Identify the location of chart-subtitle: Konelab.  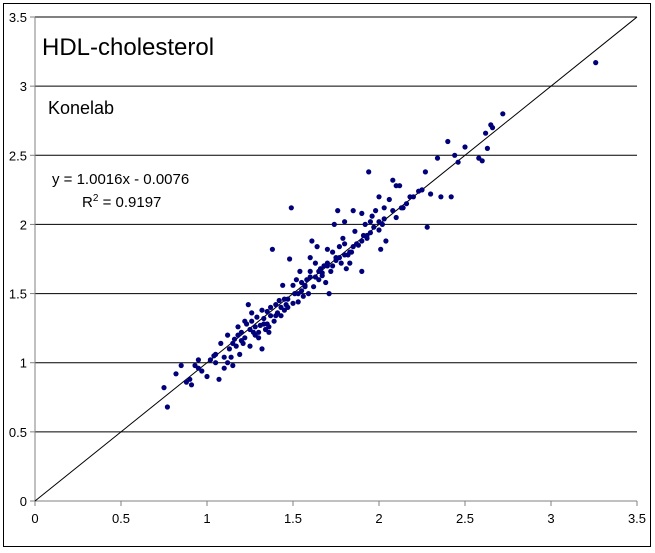
(81, 108).